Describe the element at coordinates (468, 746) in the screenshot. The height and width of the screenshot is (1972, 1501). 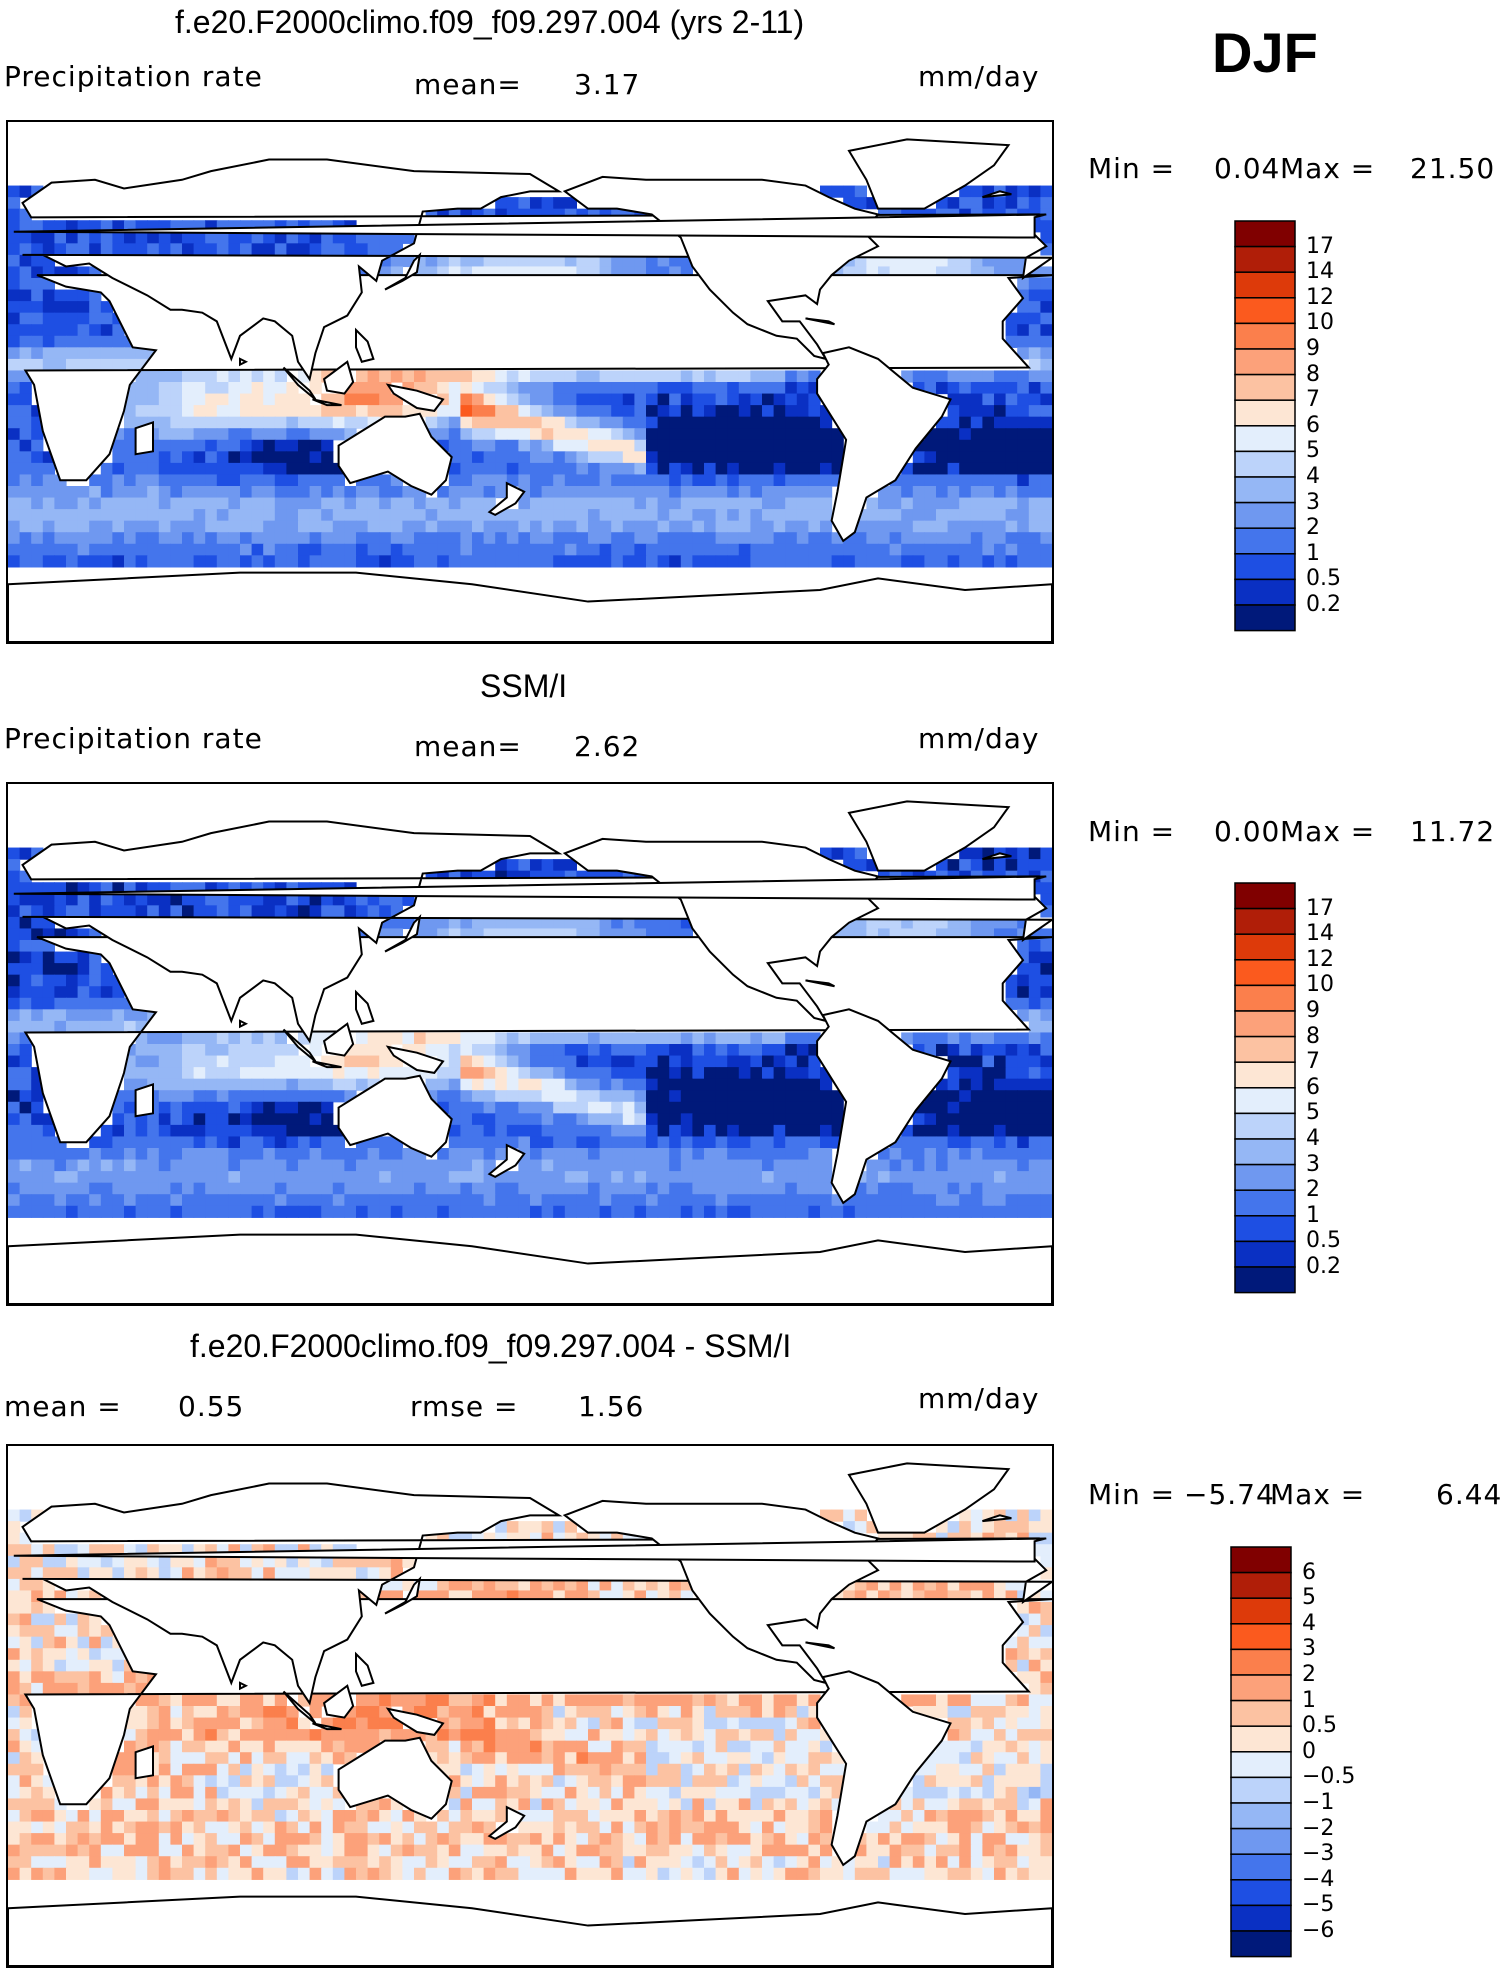
I see `panel-2-mean-label: mean=` at that location.